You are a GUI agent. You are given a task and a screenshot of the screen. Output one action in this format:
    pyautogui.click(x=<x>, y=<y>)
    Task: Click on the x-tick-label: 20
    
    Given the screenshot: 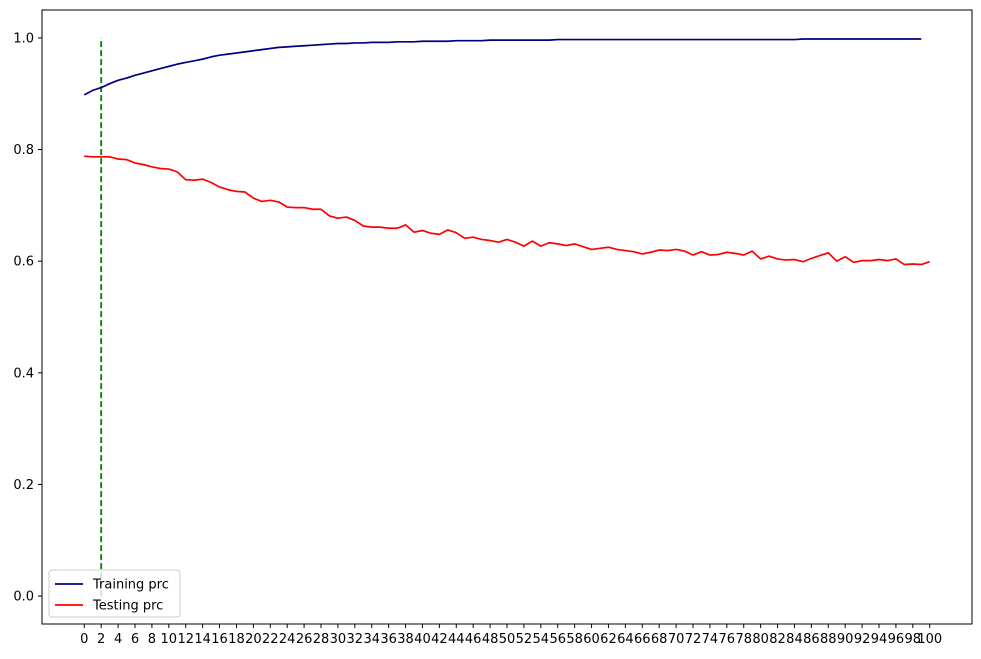 What is the action you would take?
    pyautogui.click(x=253, y=639)
    